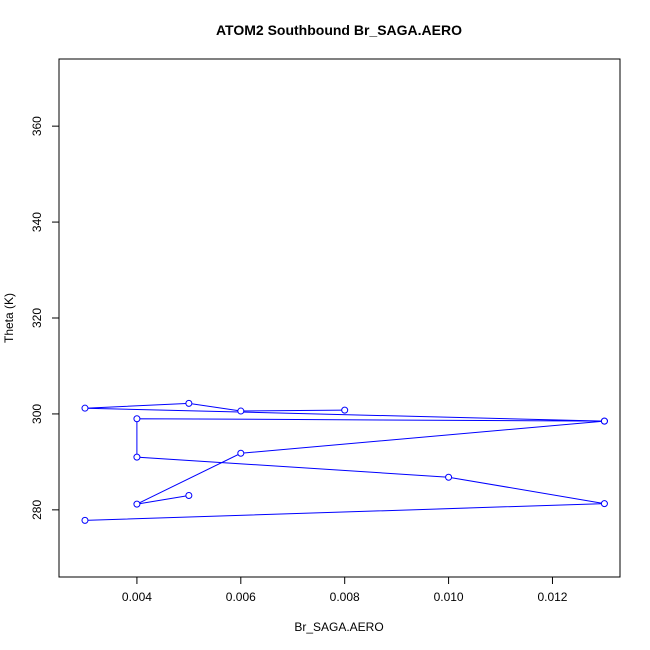 The width and height of the screenshot is (650, 650). Describe the element at coordinates (339, 30) in the screenshot. I see `chart-title: ATOM2 Southbound Br_SAGA.AERO` at that location.